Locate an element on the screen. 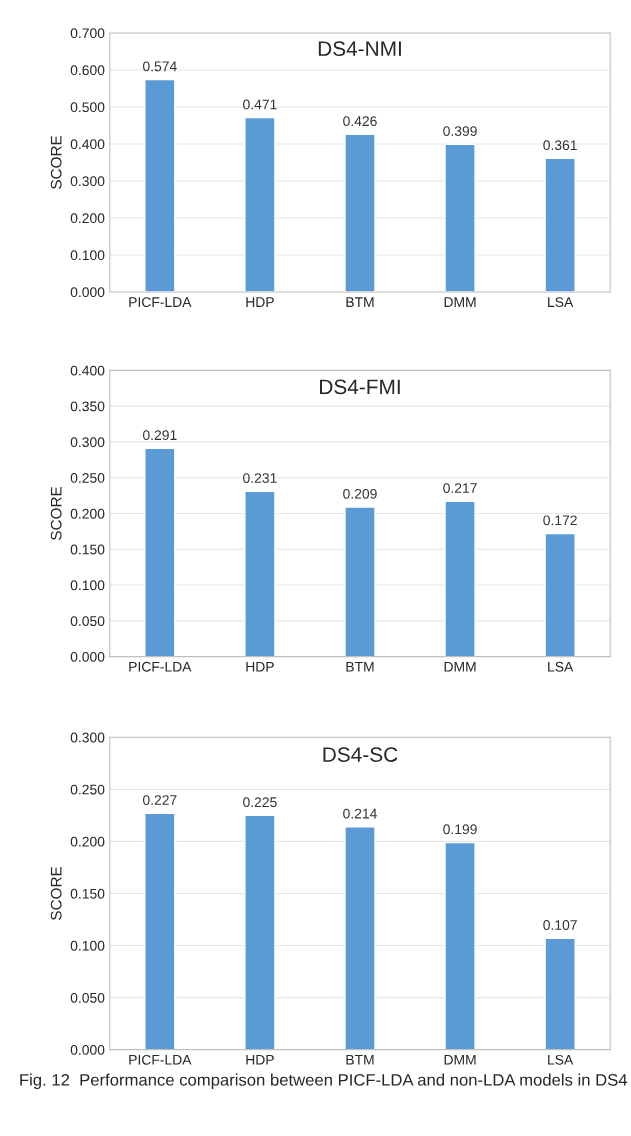  data-label: 0.231 is located at coordinates (260, 478).